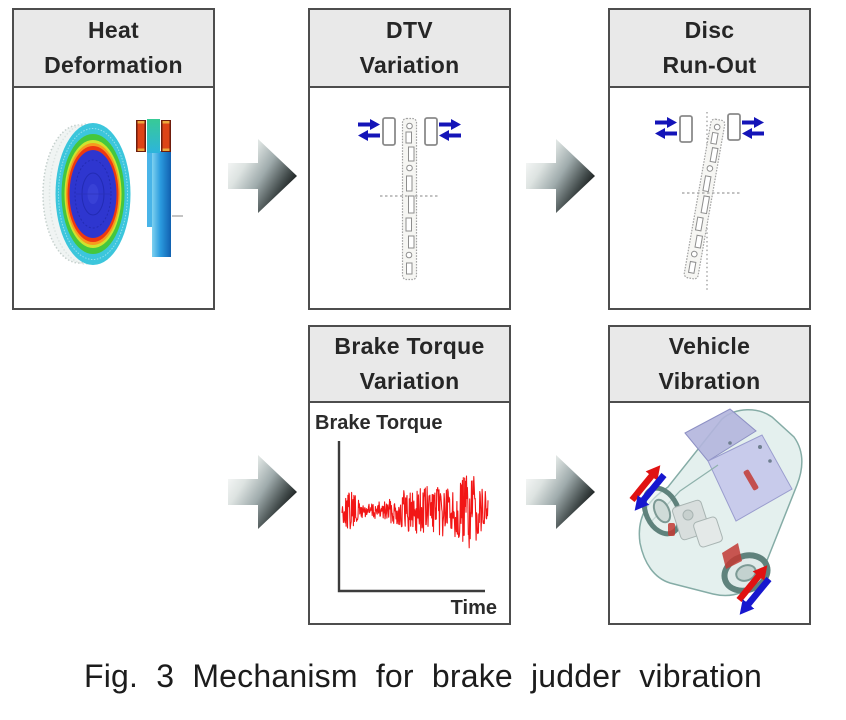  Describe the element at coordinates (474, 608) in the screenshot. I see `plot-xlabel: Time` at that location.